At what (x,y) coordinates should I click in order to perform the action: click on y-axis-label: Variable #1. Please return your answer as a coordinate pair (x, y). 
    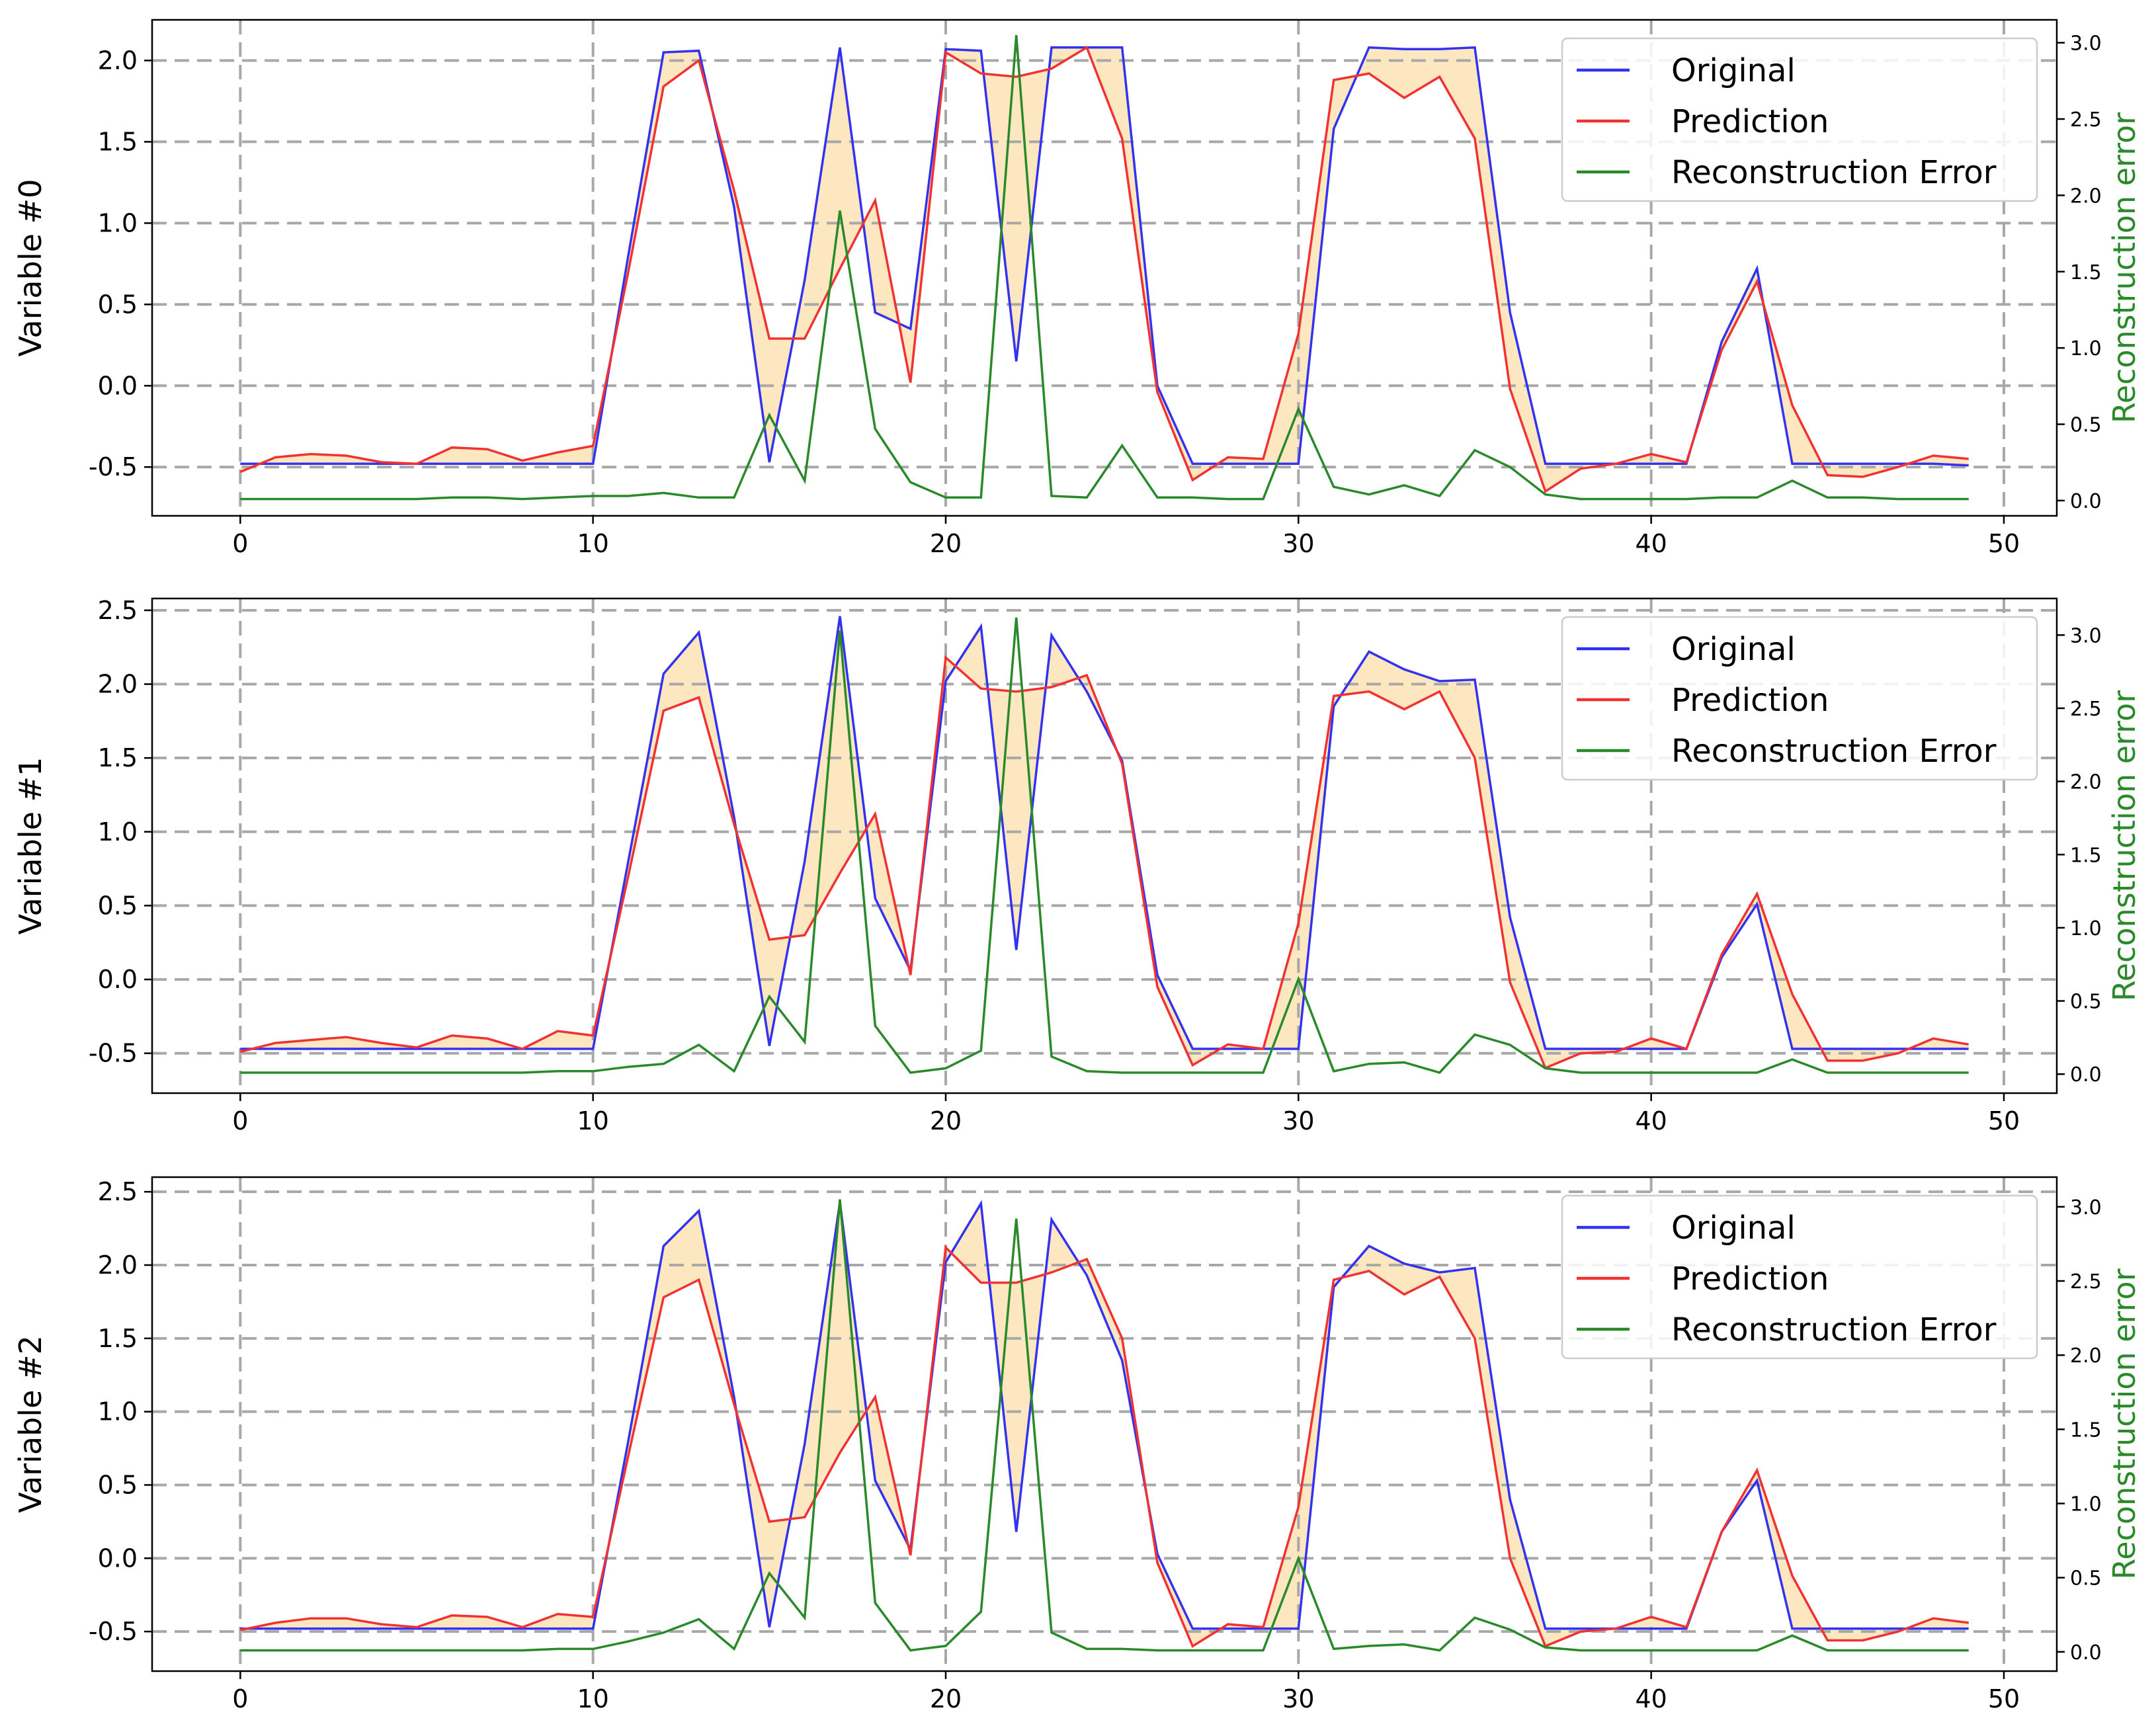
    Looking at the image, I should click on (30, 846).